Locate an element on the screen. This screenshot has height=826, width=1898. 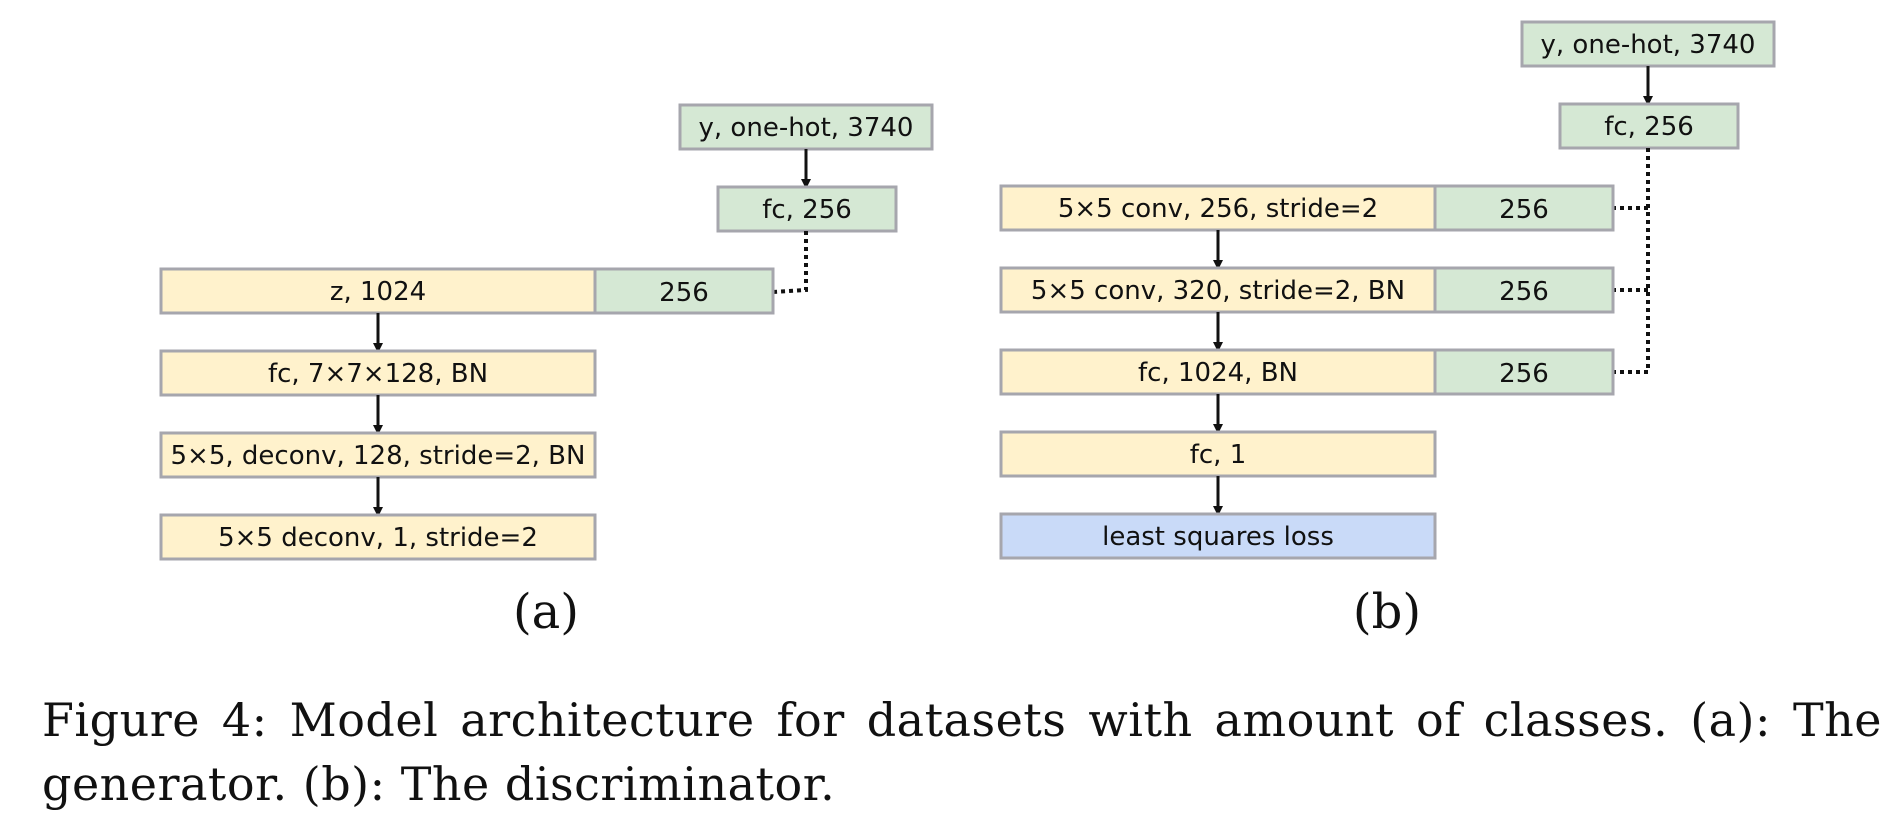
gen-input-label: y, one-hot, 3740 is located at coordinates (806, 128).